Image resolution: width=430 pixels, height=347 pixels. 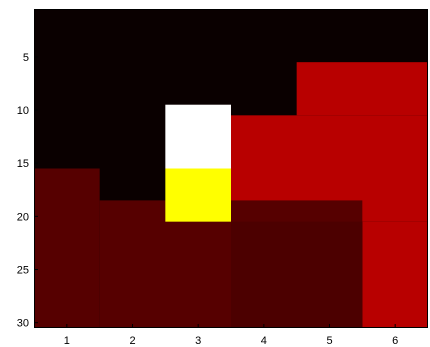 What do you see at coordinates (231, 335) in the screenshot?
I see `x-axis-ticks: 1 2 3 4 5 6` at bounding box center [231, 335].